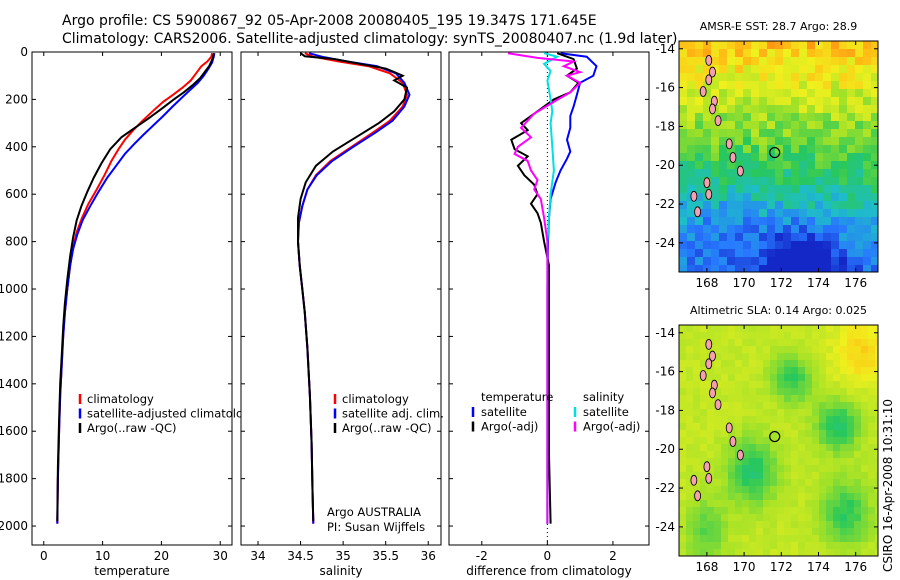  I want to click on difference-xlabel: difference from climatology, so click(549, 571).